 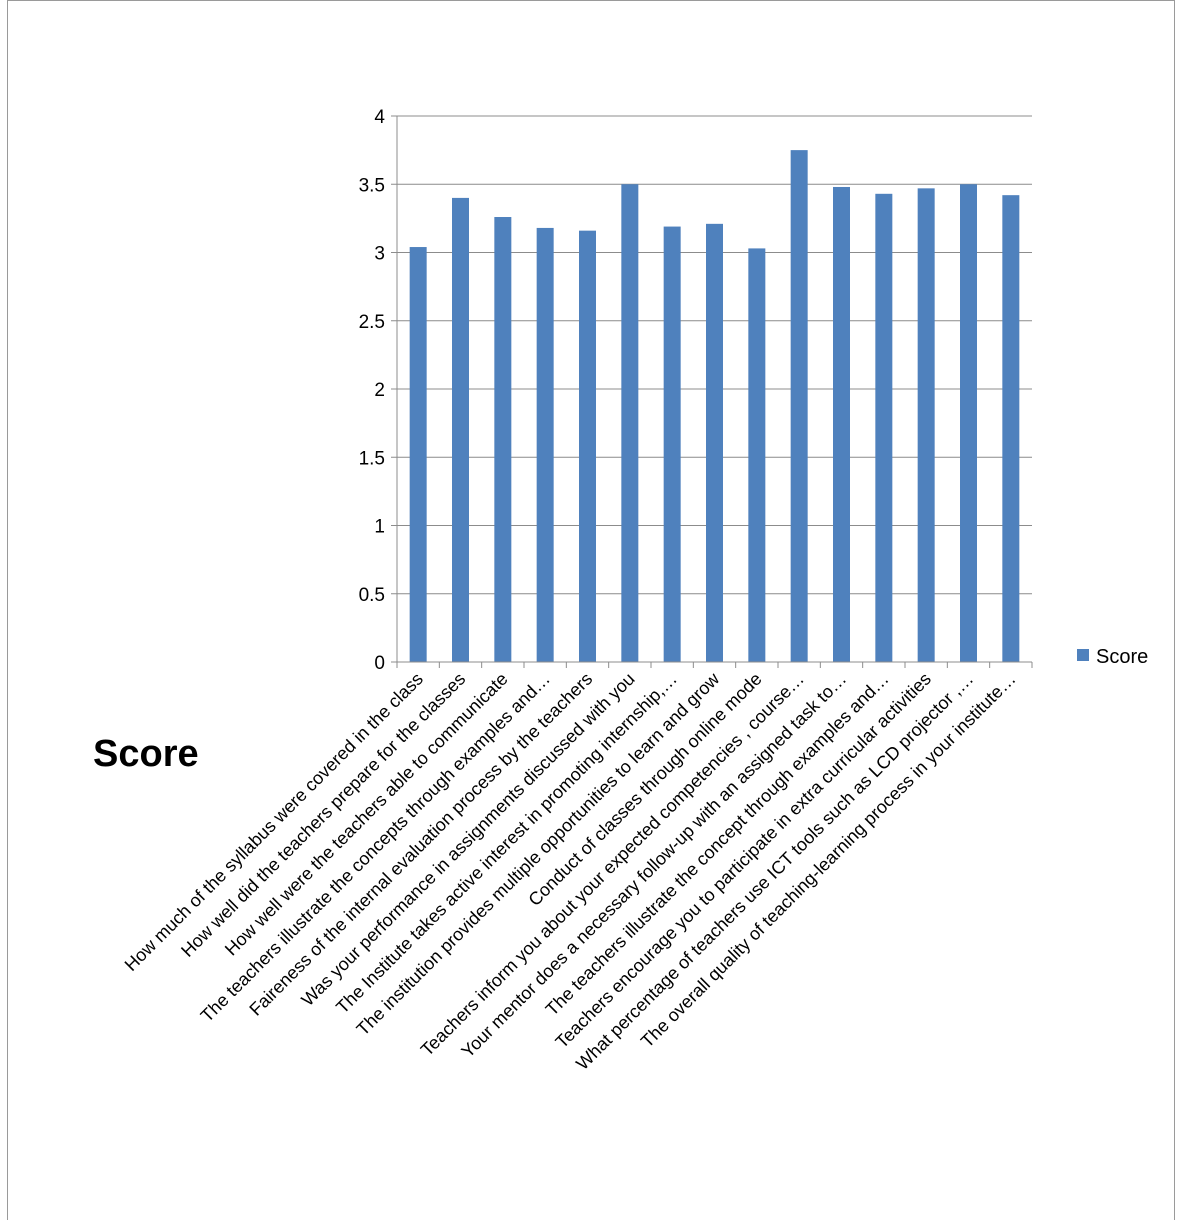 I want to click on chart-side-title: Score, so click(x=146, y=754).